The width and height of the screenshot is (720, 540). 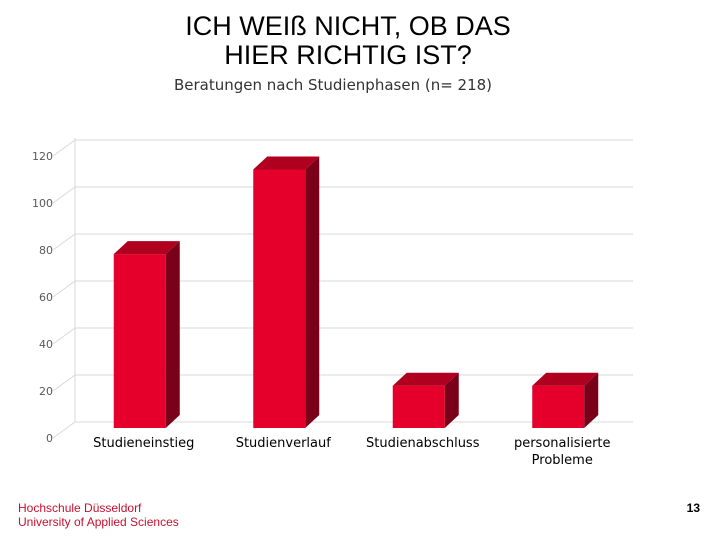 What do you see at coordinates (46, 344) in the screenshot?
I see `y-tick-label: 40` at bounding box center [46, 344].